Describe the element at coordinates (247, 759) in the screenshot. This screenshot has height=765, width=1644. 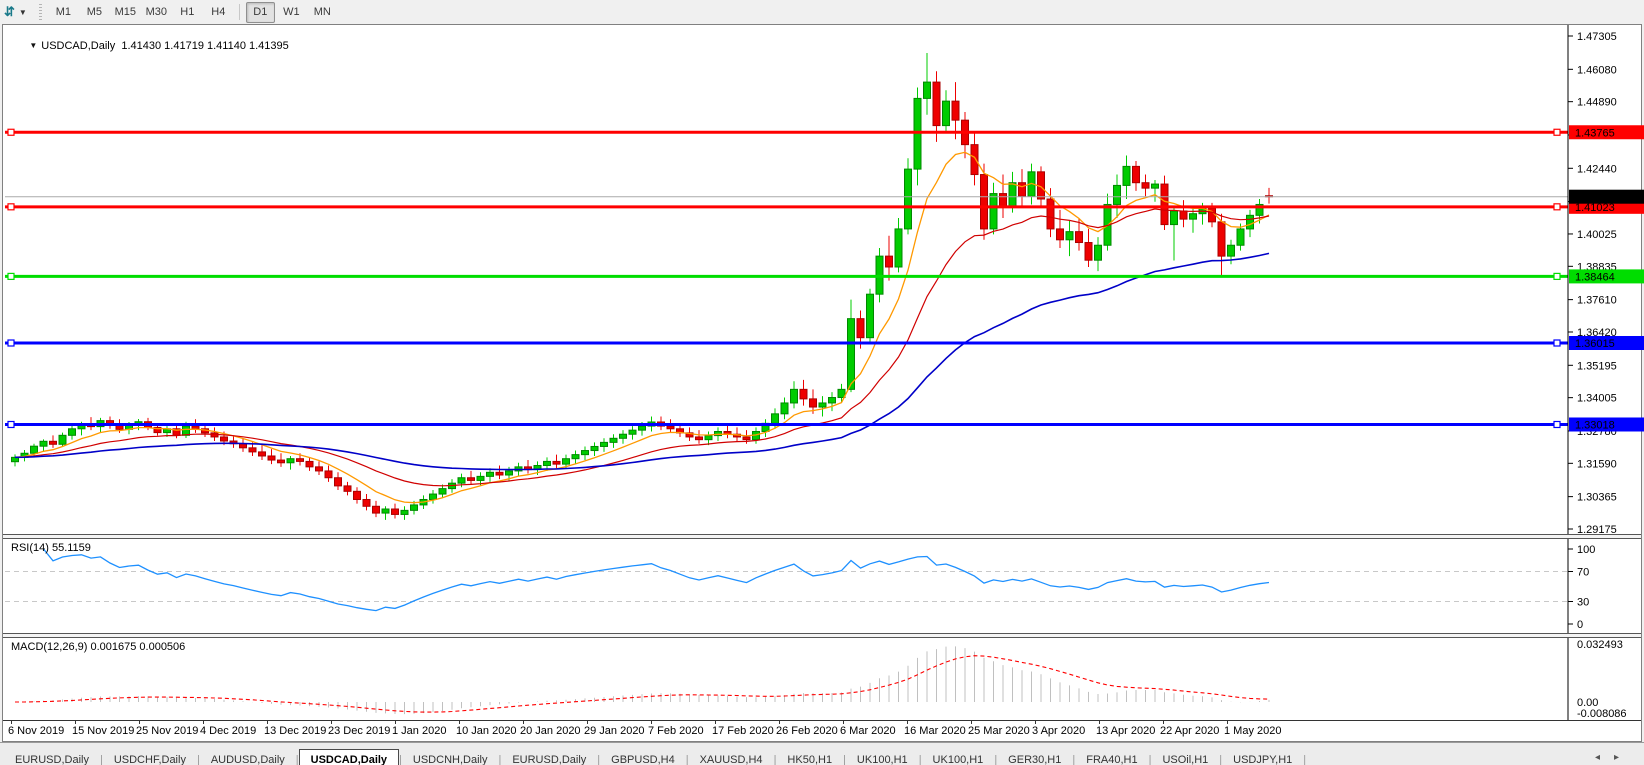
I see `chart-tab-AUDUSD-Daily: AUDUSD,Daily` at that location.